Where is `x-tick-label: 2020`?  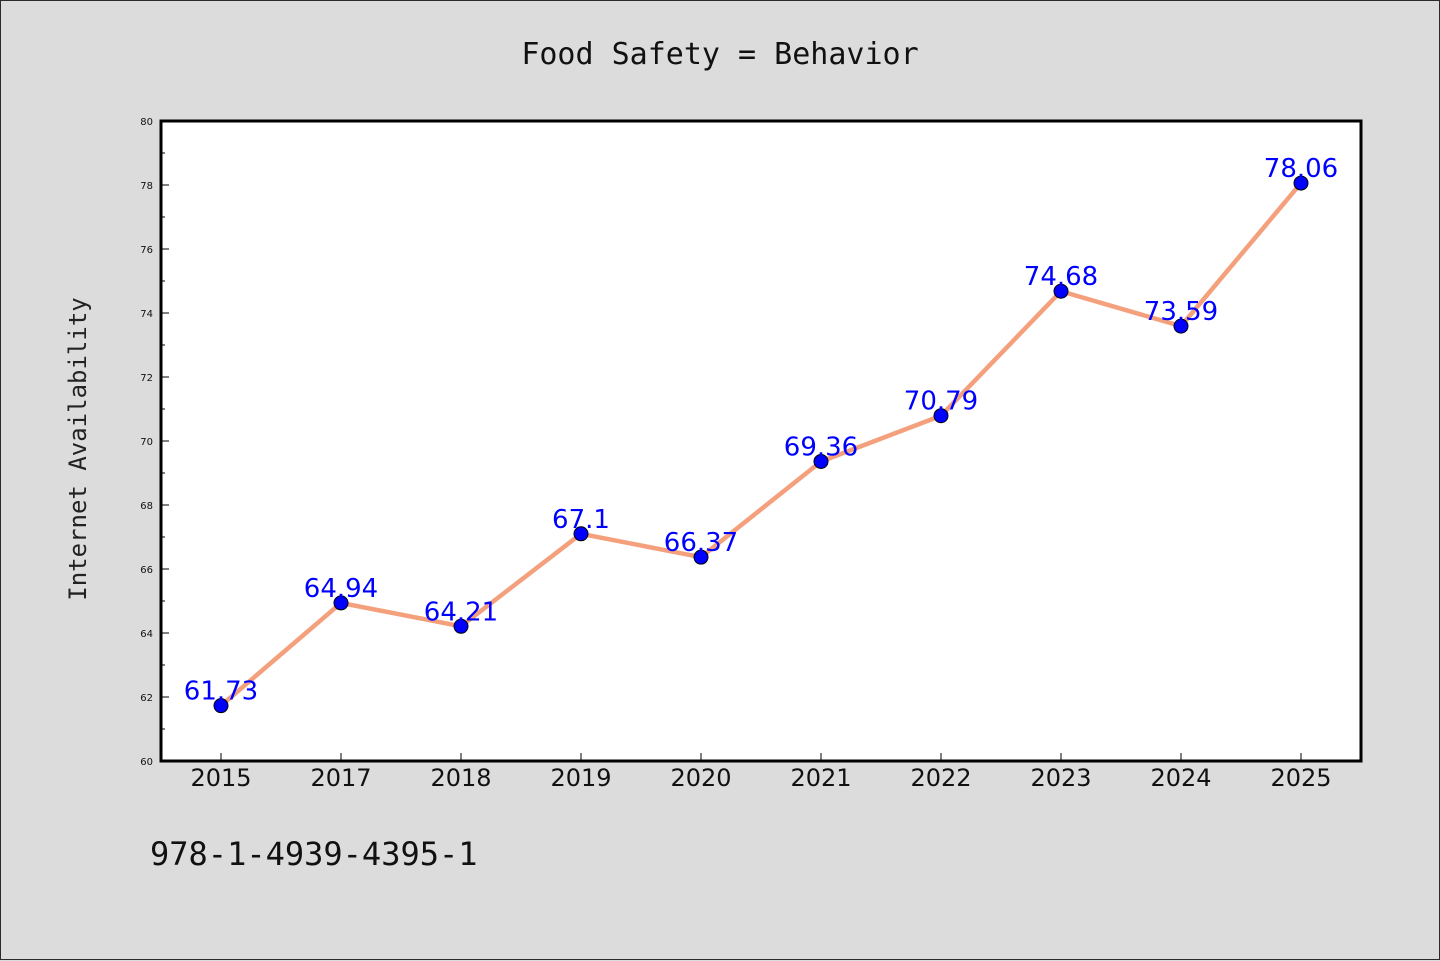 x-tick-label: 2020 is located at coordinates (700, 778).